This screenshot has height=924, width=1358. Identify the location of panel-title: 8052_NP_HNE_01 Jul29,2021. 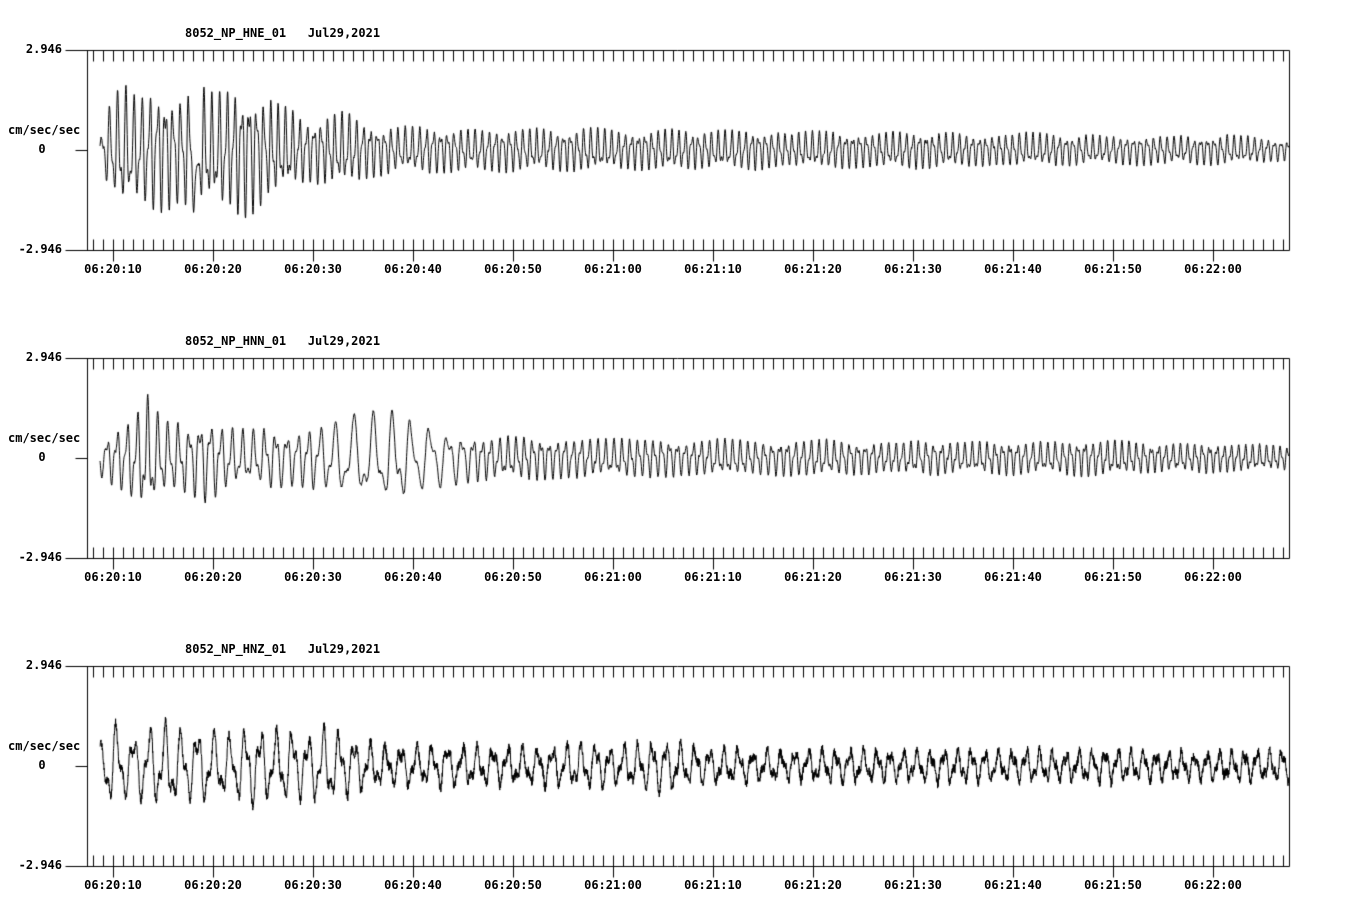
(283, 33).